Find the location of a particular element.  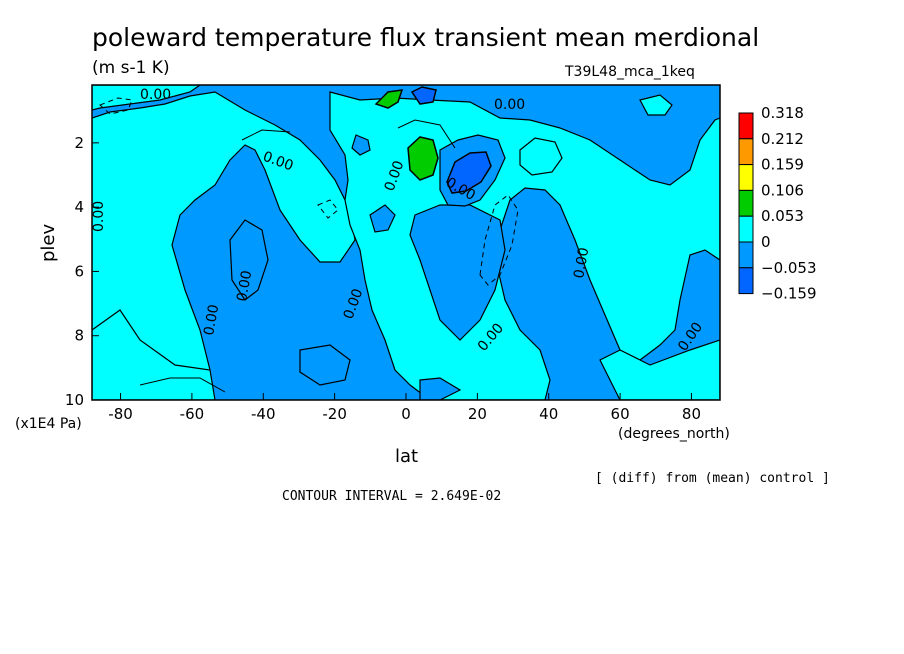

x-axis-title: lat is located at coordinates (406, 456).